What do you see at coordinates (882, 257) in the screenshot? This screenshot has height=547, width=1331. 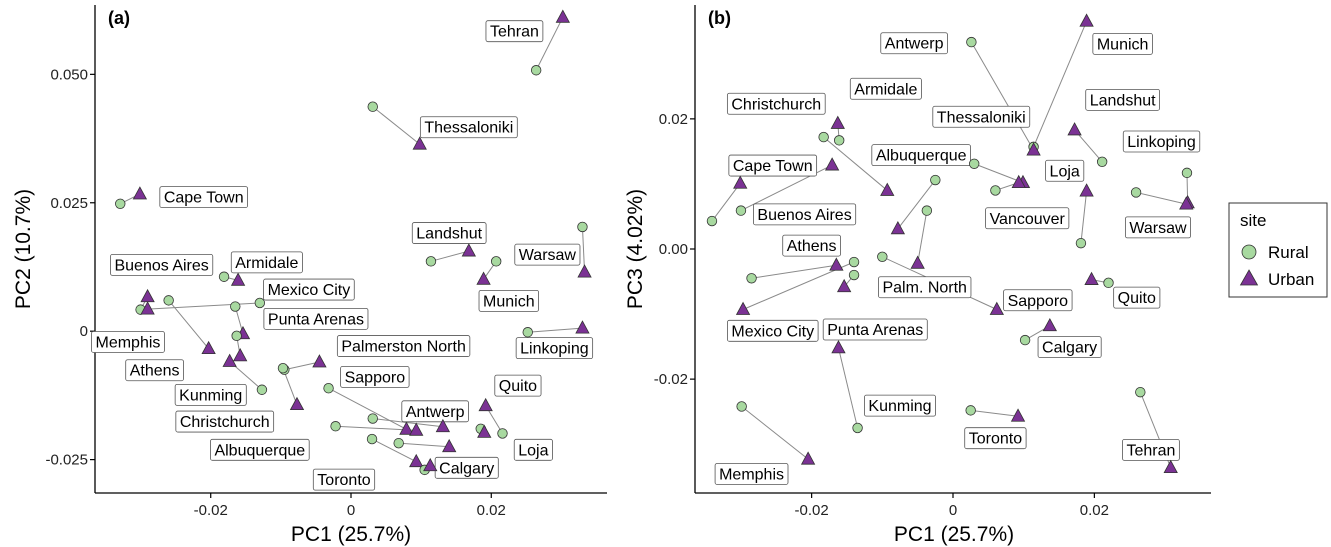 I see `panel-b-rural-point-sapporo` at bounding box center [882, 257].